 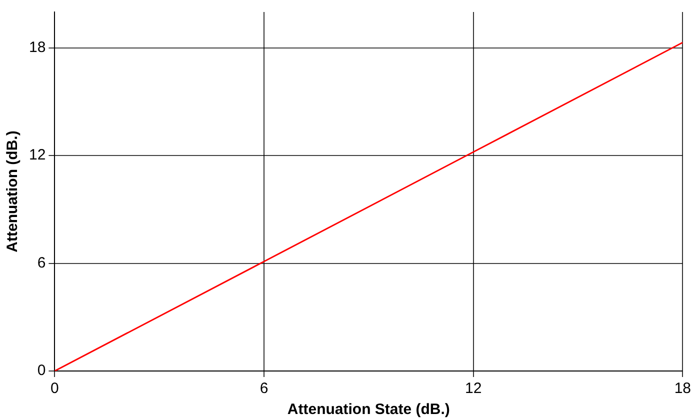 I want to click on y-tick-label: 6, so click(x=41, y=263).